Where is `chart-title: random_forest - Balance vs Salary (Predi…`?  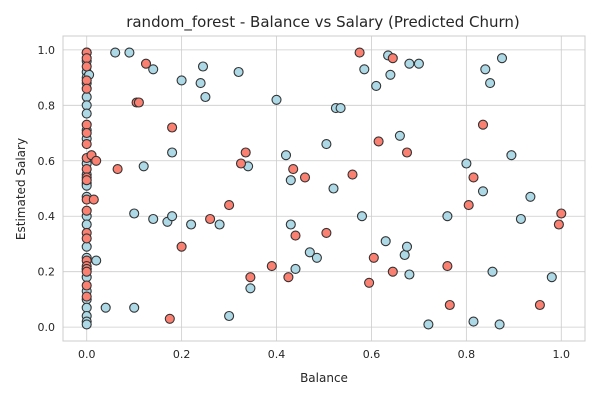
chart-title: random_forest - Balance vs Salary (Predi… is located at coordinates (323, 22).